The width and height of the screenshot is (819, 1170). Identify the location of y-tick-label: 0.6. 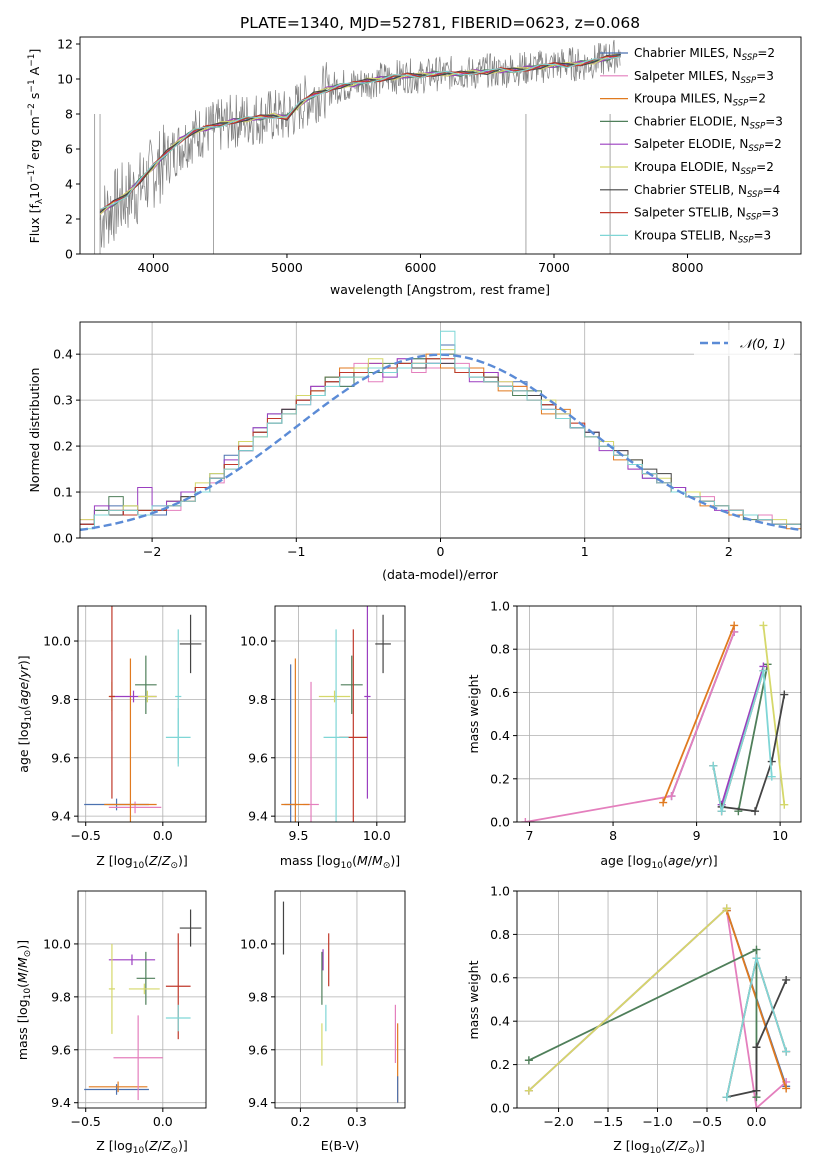
(500, 977).